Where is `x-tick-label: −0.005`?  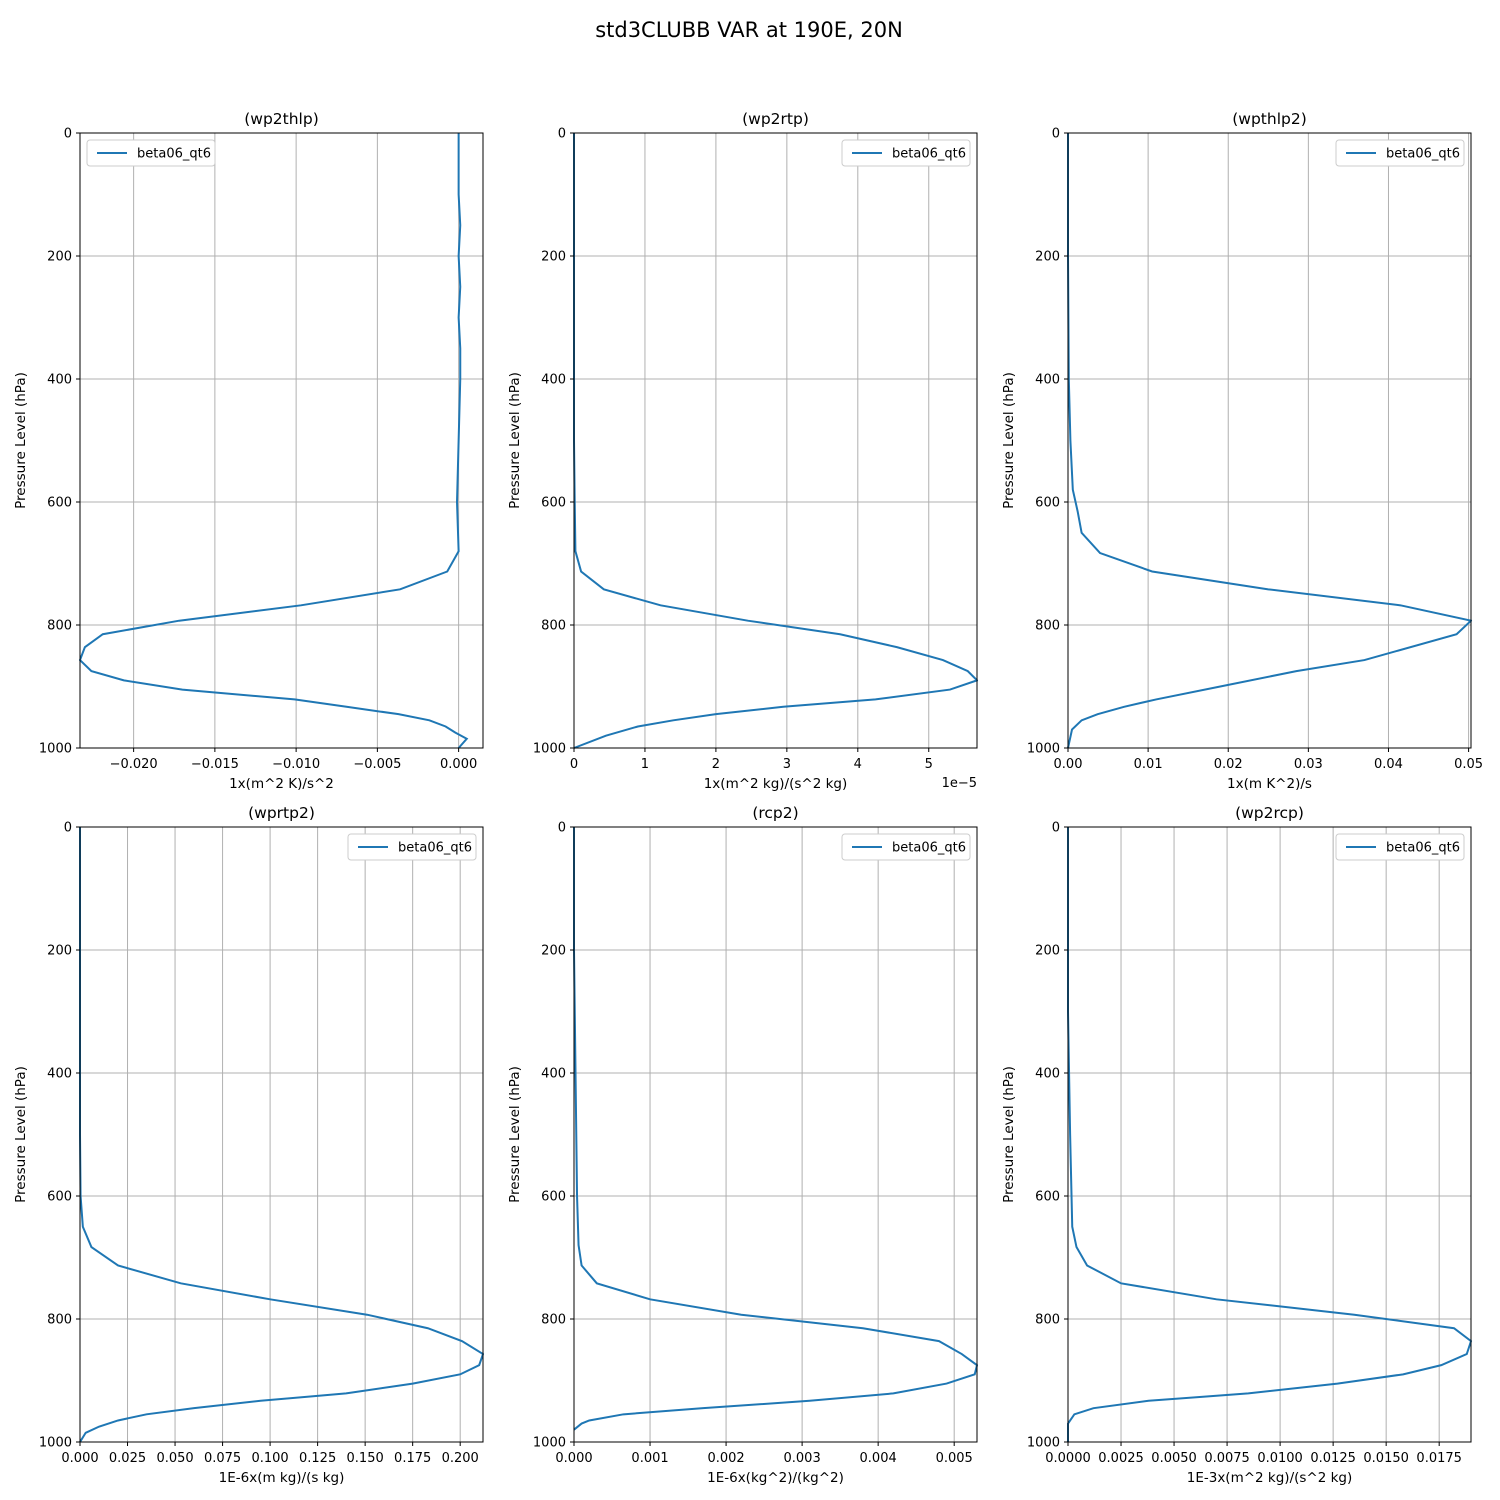 x-tick-label: −0.005 is located at coordinates (377, 764).